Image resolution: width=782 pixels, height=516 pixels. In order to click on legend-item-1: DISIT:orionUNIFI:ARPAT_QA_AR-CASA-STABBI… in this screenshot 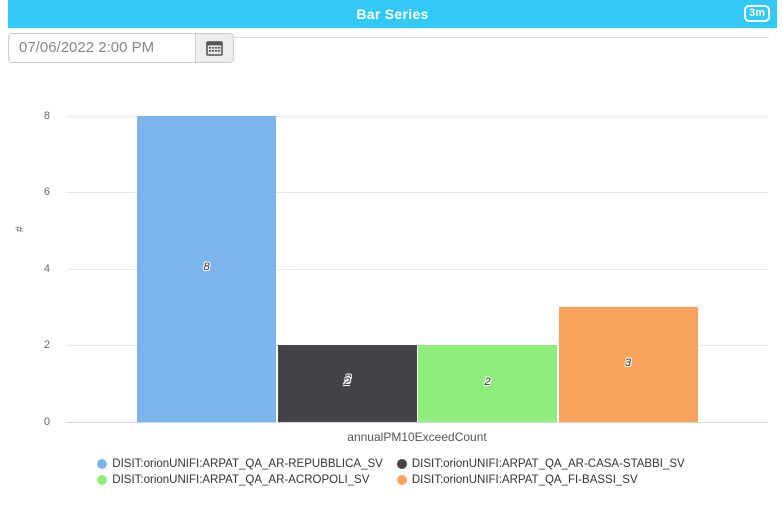, I will do `click(540, 464)`.